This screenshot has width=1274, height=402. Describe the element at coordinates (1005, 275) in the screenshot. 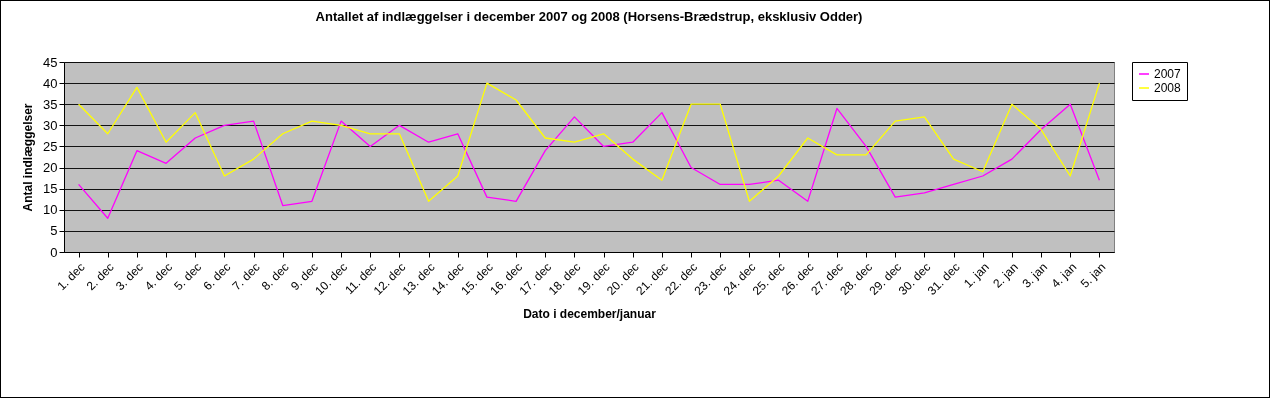

I see `x-tick-label: 2. jan` at that location.